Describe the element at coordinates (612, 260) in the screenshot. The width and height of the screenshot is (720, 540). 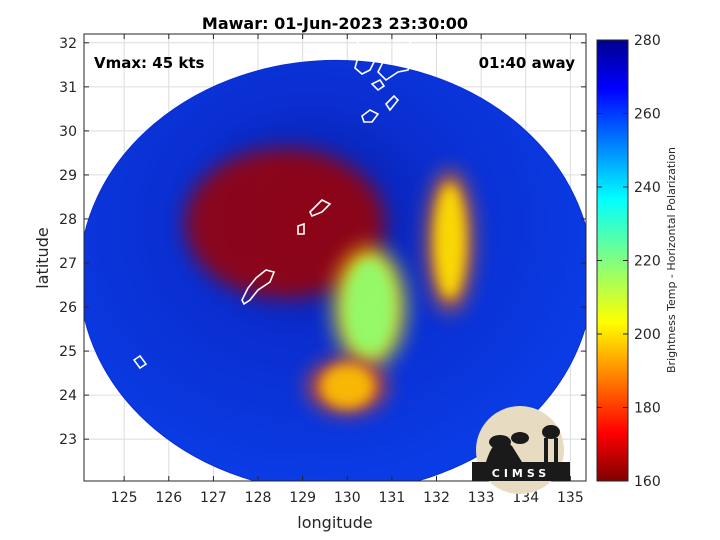
I see `colorbar` at that location.